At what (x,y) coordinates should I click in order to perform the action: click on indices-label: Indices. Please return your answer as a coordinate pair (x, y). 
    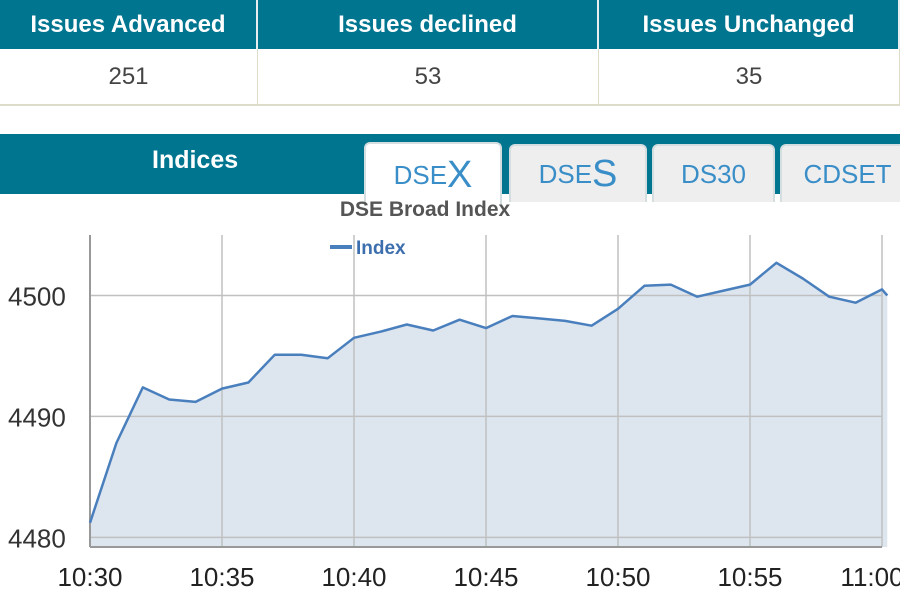
    Looking at the image, I should click on (195, 160).